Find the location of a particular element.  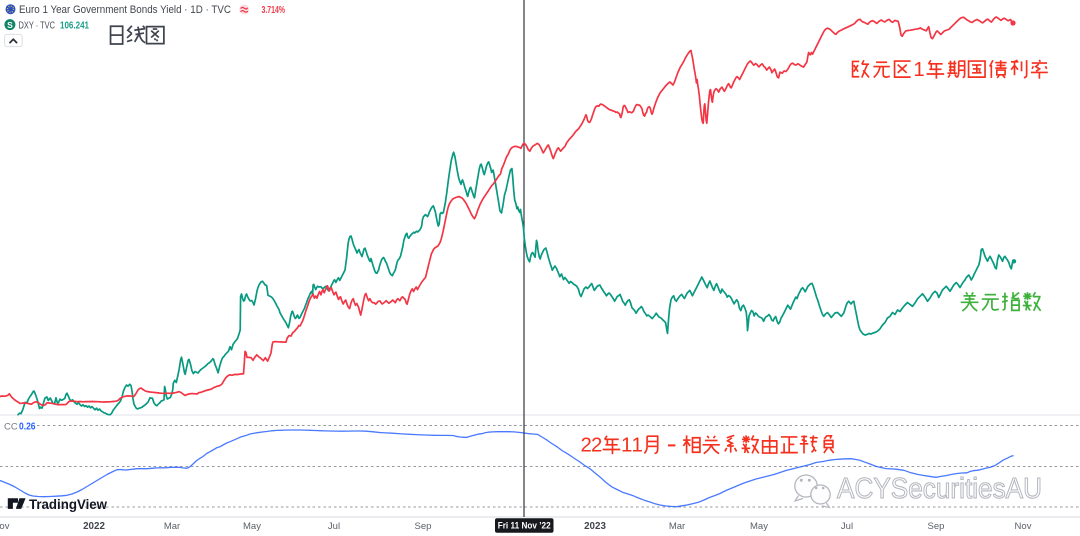

svg-text: Fri 11 Nov ’22 is located at coordinates (524, 526).